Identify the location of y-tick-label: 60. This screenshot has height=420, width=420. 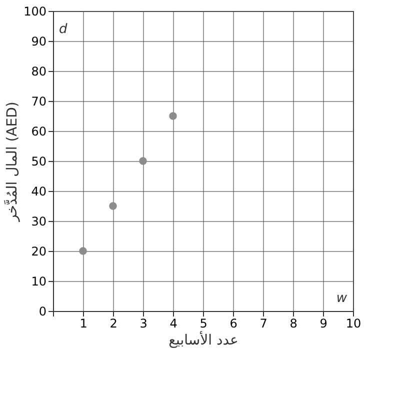
(38, 131).